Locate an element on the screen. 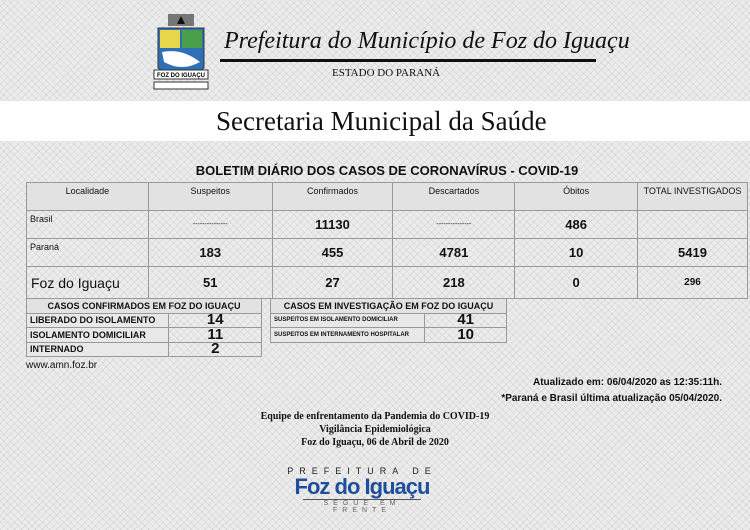 This screenshot has width=750, height=530. cell: 296 is located at coordinates (692, 282).